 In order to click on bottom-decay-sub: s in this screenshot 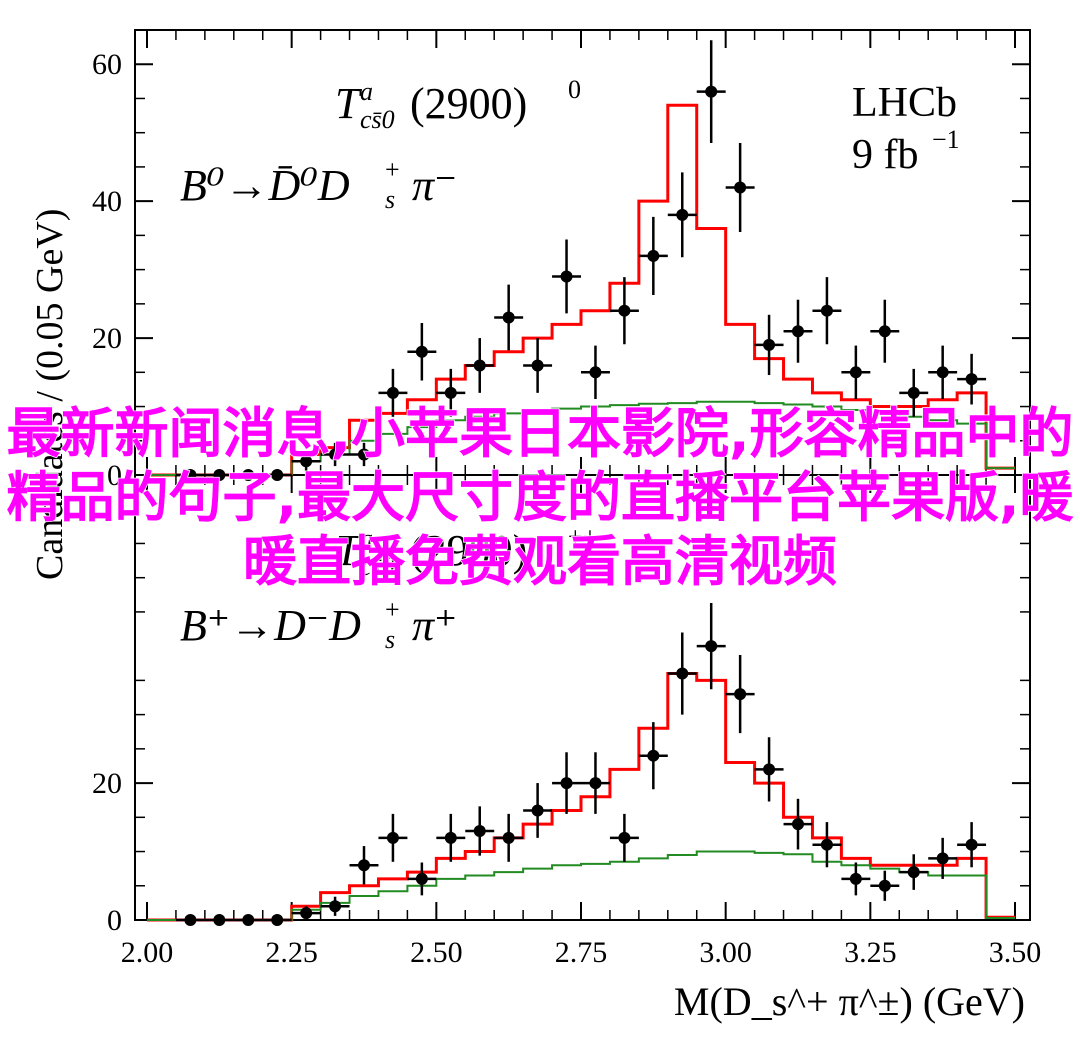, I will do `click(390, 639)`.